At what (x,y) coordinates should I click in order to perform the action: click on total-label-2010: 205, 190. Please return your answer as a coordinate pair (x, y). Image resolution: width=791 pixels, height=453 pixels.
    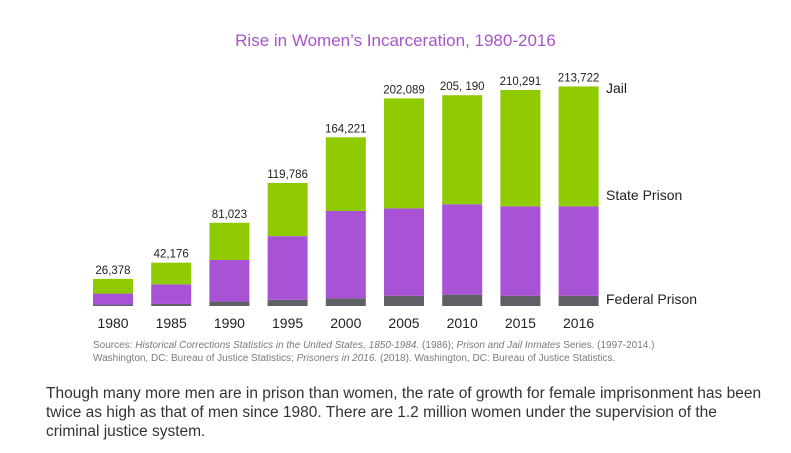
    Looking at the image, I should click on (462, 87).